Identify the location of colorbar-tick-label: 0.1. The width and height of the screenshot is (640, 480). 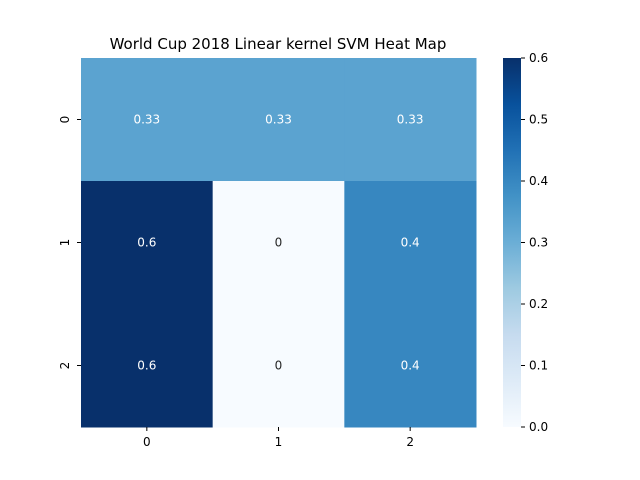
(538, 366).